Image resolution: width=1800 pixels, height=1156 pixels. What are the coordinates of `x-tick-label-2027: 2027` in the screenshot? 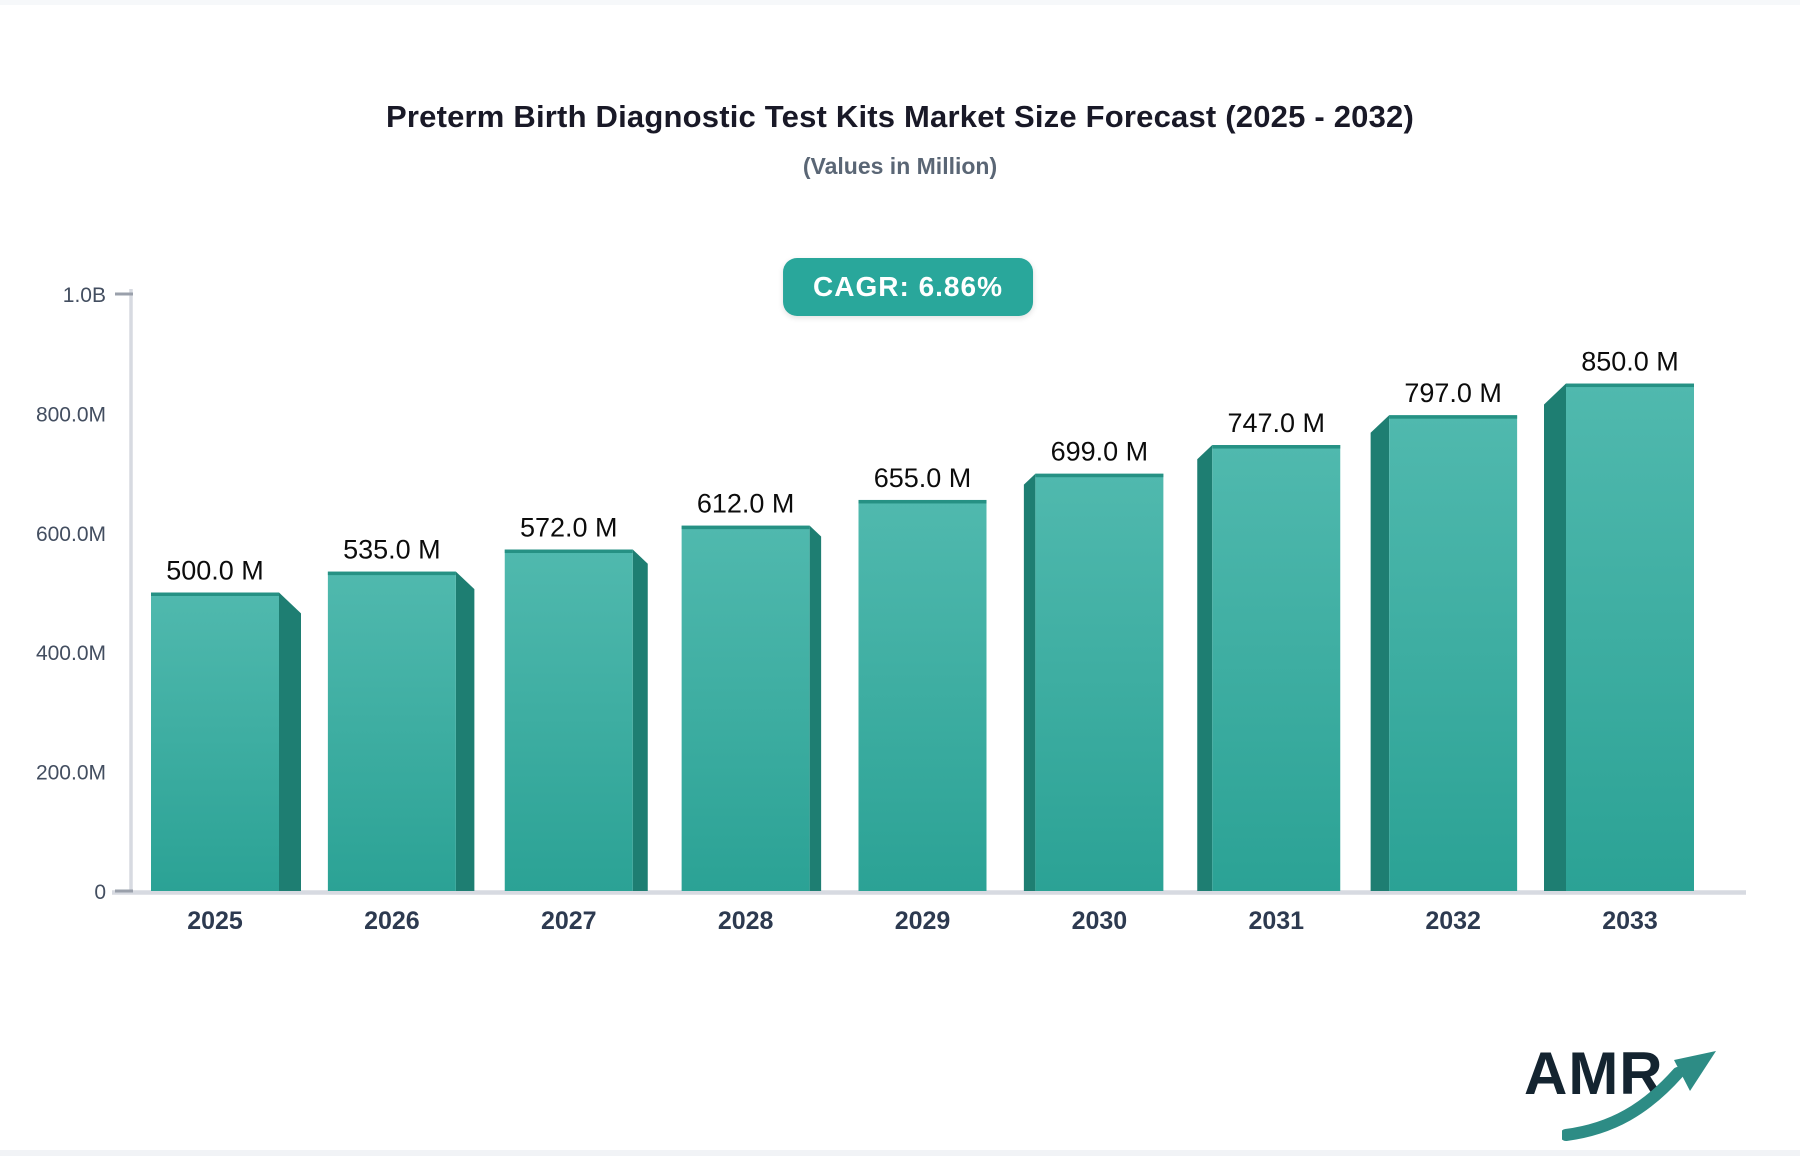 It's located at (569, 921).